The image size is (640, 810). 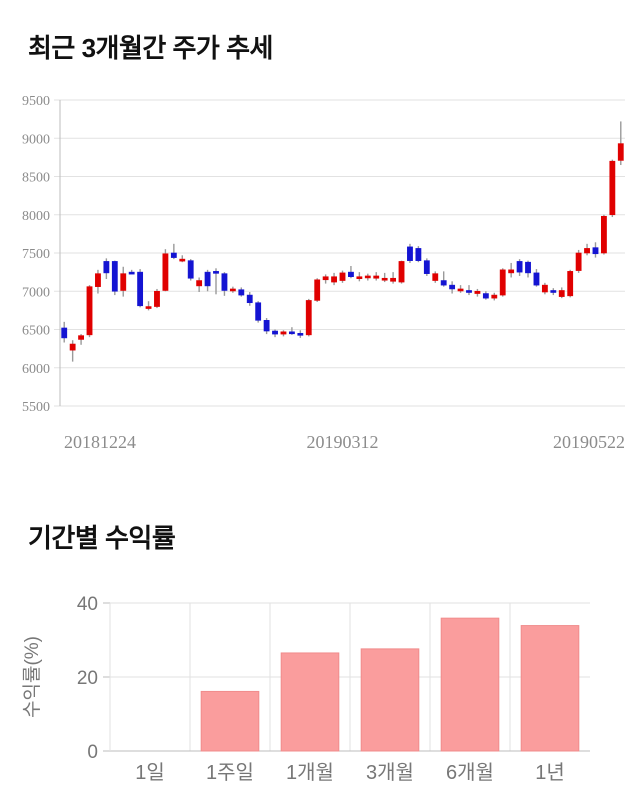 I want to click on page-title-price-trend: 최근 3개월간 주가 추세, so click(x=150, y=48).